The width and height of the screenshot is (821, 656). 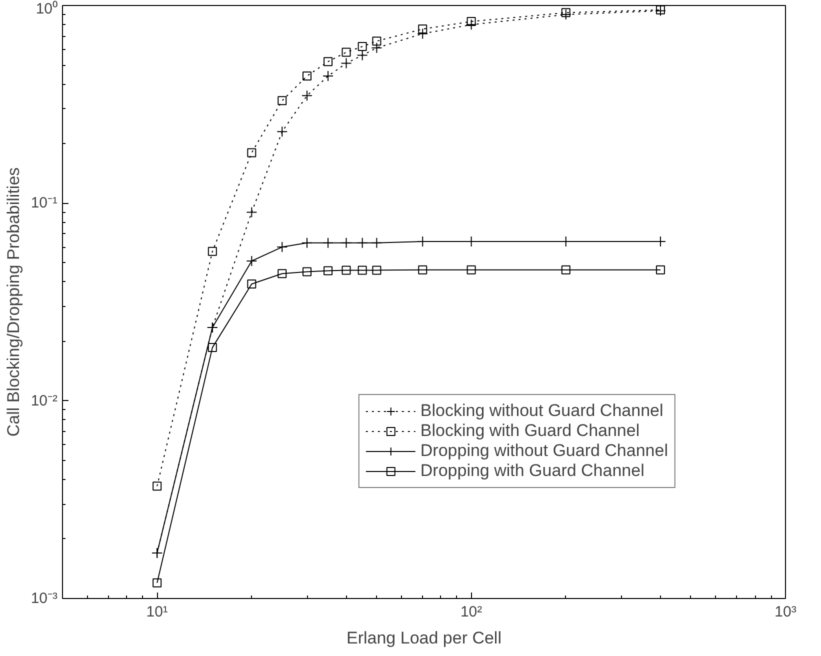 What do you see at coordinates (424, 638) in the screenshot?
I see `x-axis-title: Erlang Load per Cell` at bounding box center [424, 638].